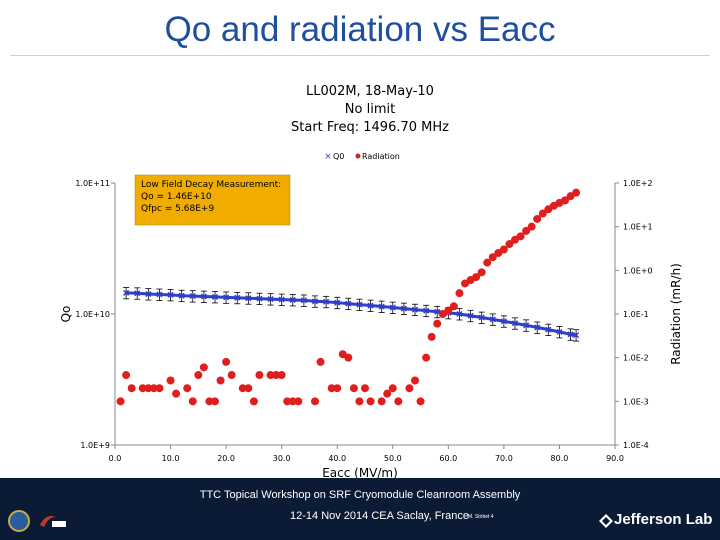 The height and width of the screenshot is (540, 720). I want to click on left-tick-label: 1.0E+10, so click(92, 314).